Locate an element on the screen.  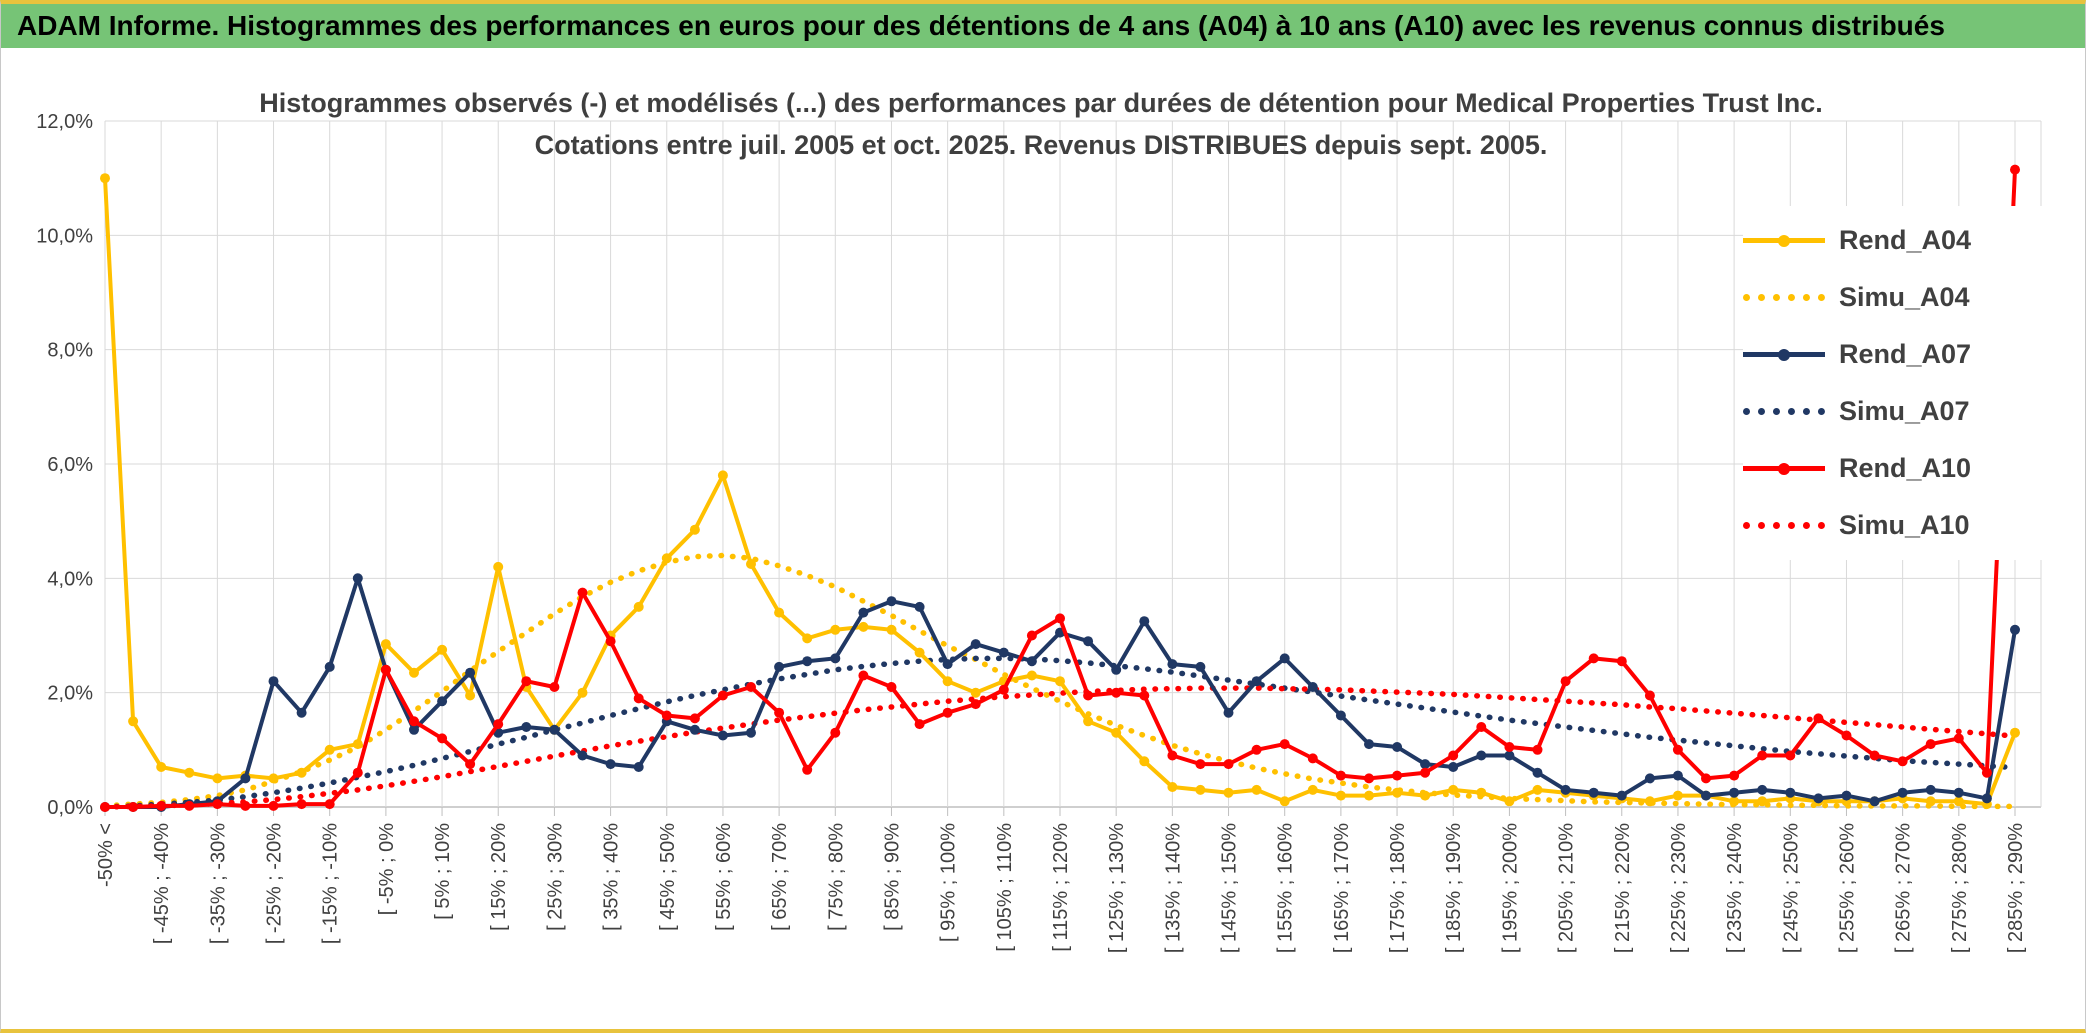
y-tick-label: 12,0% is located at coordinates (64, 122).